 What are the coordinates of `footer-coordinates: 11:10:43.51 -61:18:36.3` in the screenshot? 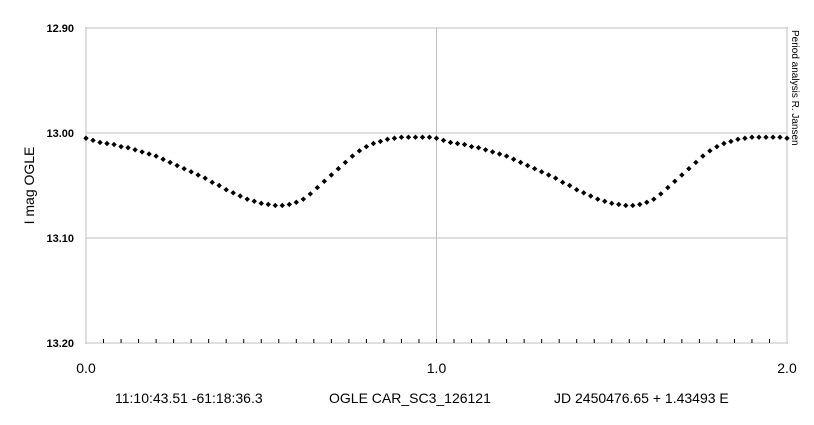 It's located at (189, 398).